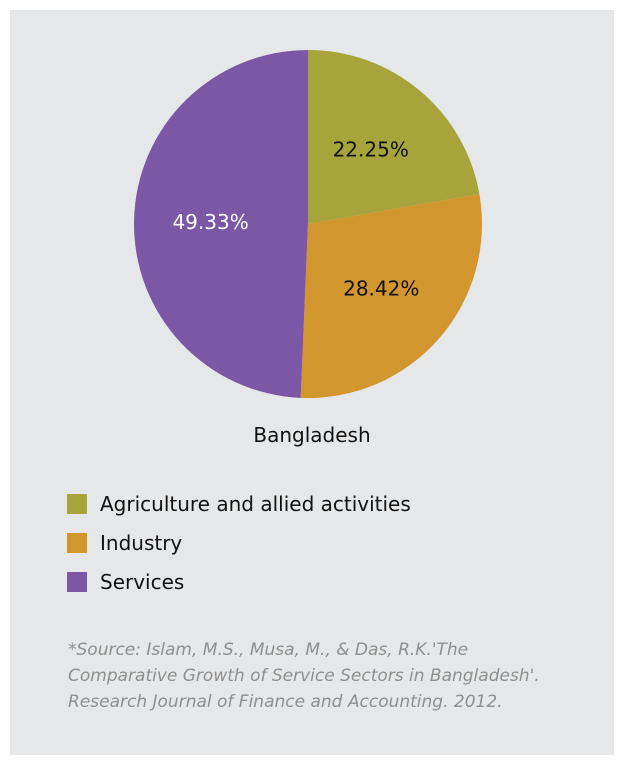 This screenshot has height=765, width=624. I want to click on pie-slice-industry, so click(391, 296).